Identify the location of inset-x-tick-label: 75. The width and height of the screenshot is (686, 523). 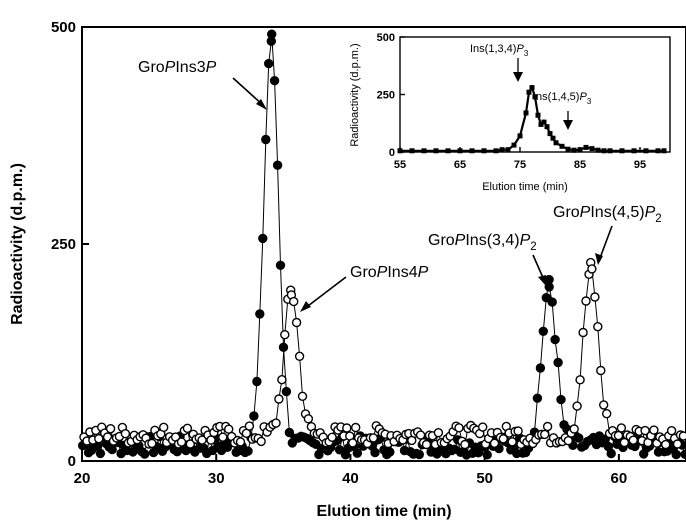
(520, 165).